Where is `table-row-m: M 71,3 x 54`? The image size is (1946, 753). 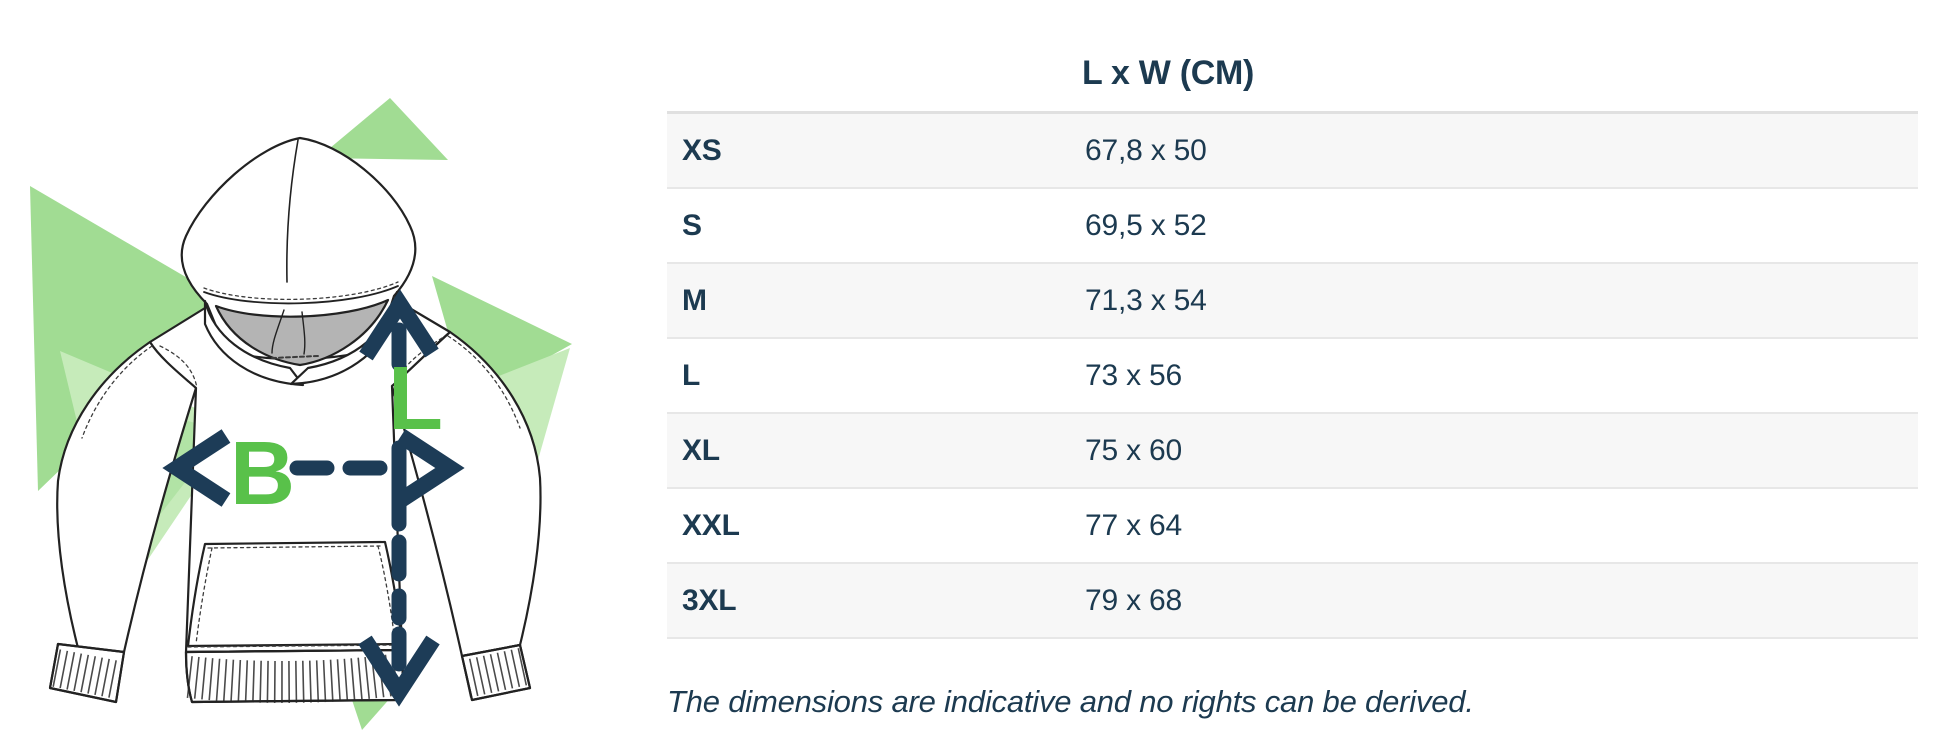
table-row-m: M 71,3 x 54 is located at coordinates (1292, 301).